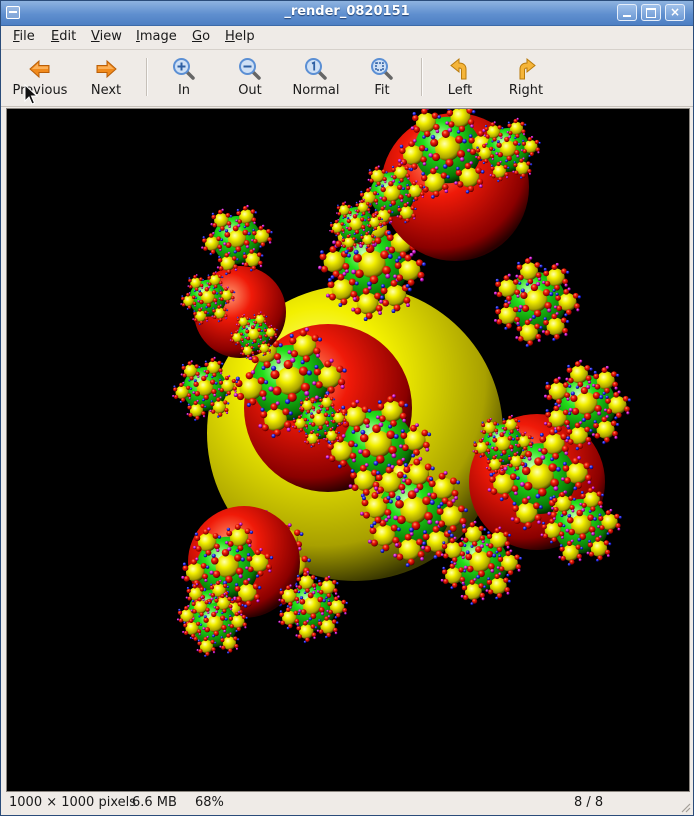 This screenshot has height=816, width=694. Describe the element at coordinates (316, 90) in the screenshot. I see `zoom-normal-label: Normal` at that location.